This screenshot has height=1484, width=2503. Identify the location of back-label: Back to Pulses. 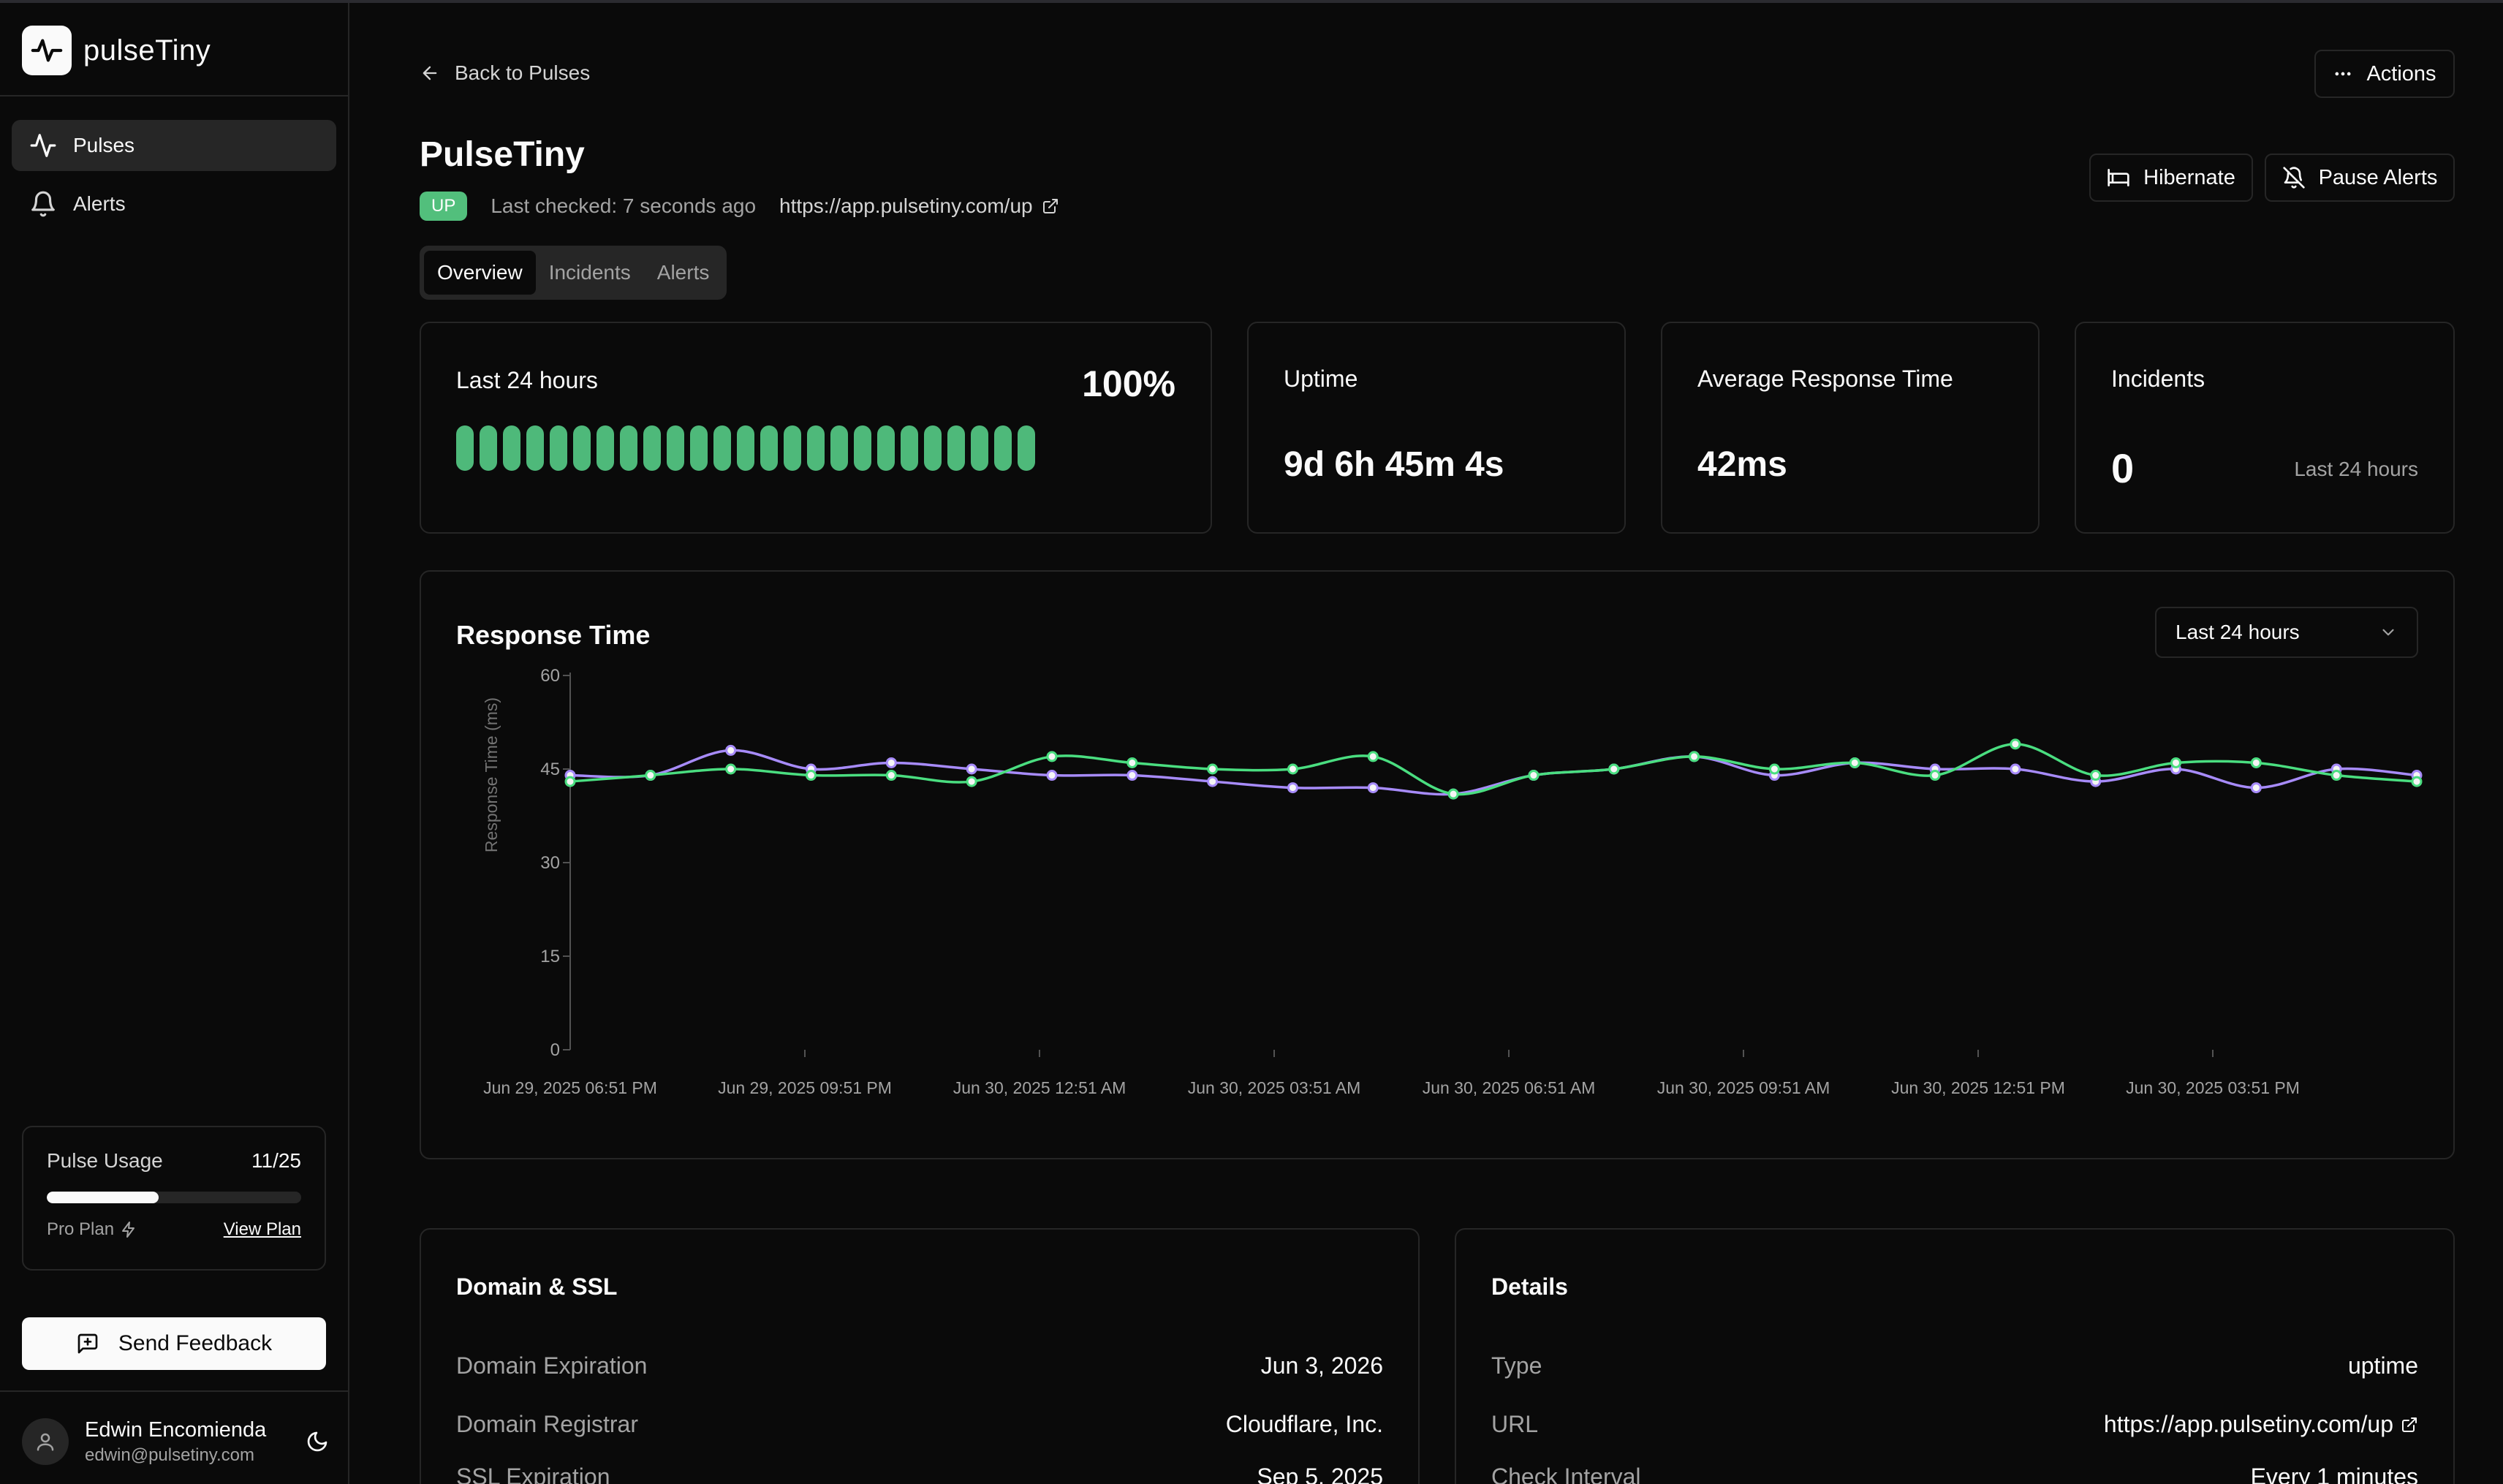
(523, 72).